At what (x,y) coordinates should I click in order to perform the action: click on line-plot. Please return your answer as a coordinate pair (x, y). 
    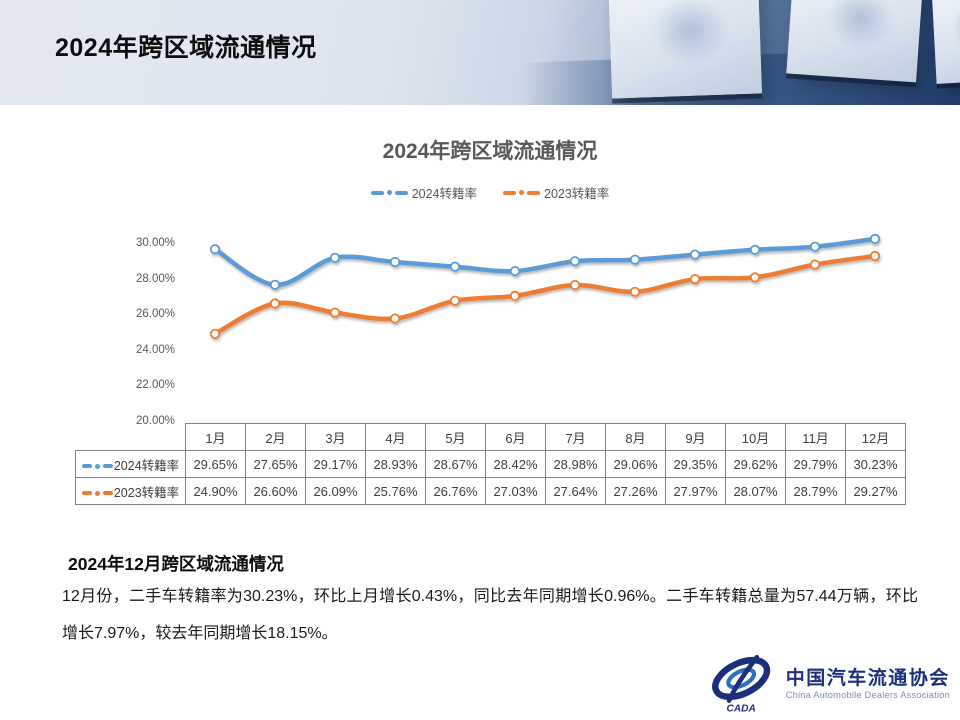
    Looking at the image, I should click on (545, 286).